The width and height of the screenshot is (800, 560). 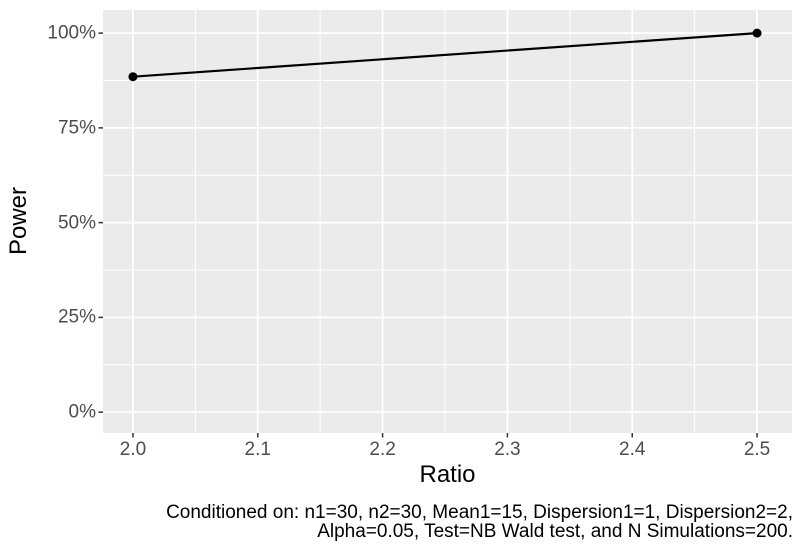 What do you see at coordinates (382, 449) in the screenshot?
I see `x-axis-tick-label: 2.2` at bounding box center [382, 449].